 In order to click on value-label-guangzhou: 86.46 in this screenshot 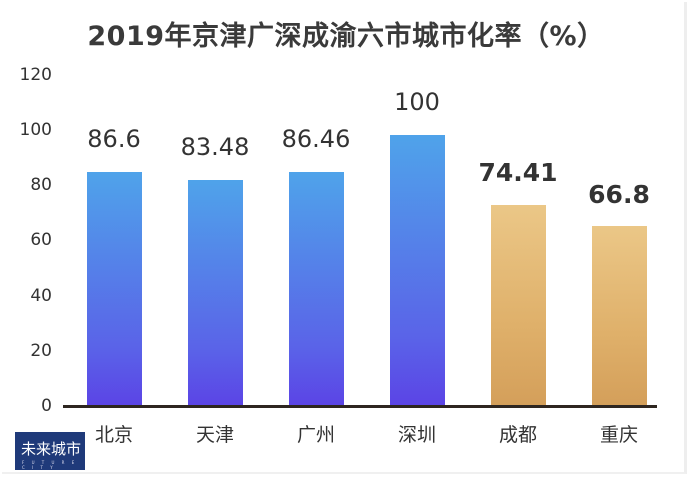, I will do `click(316, 139)`.